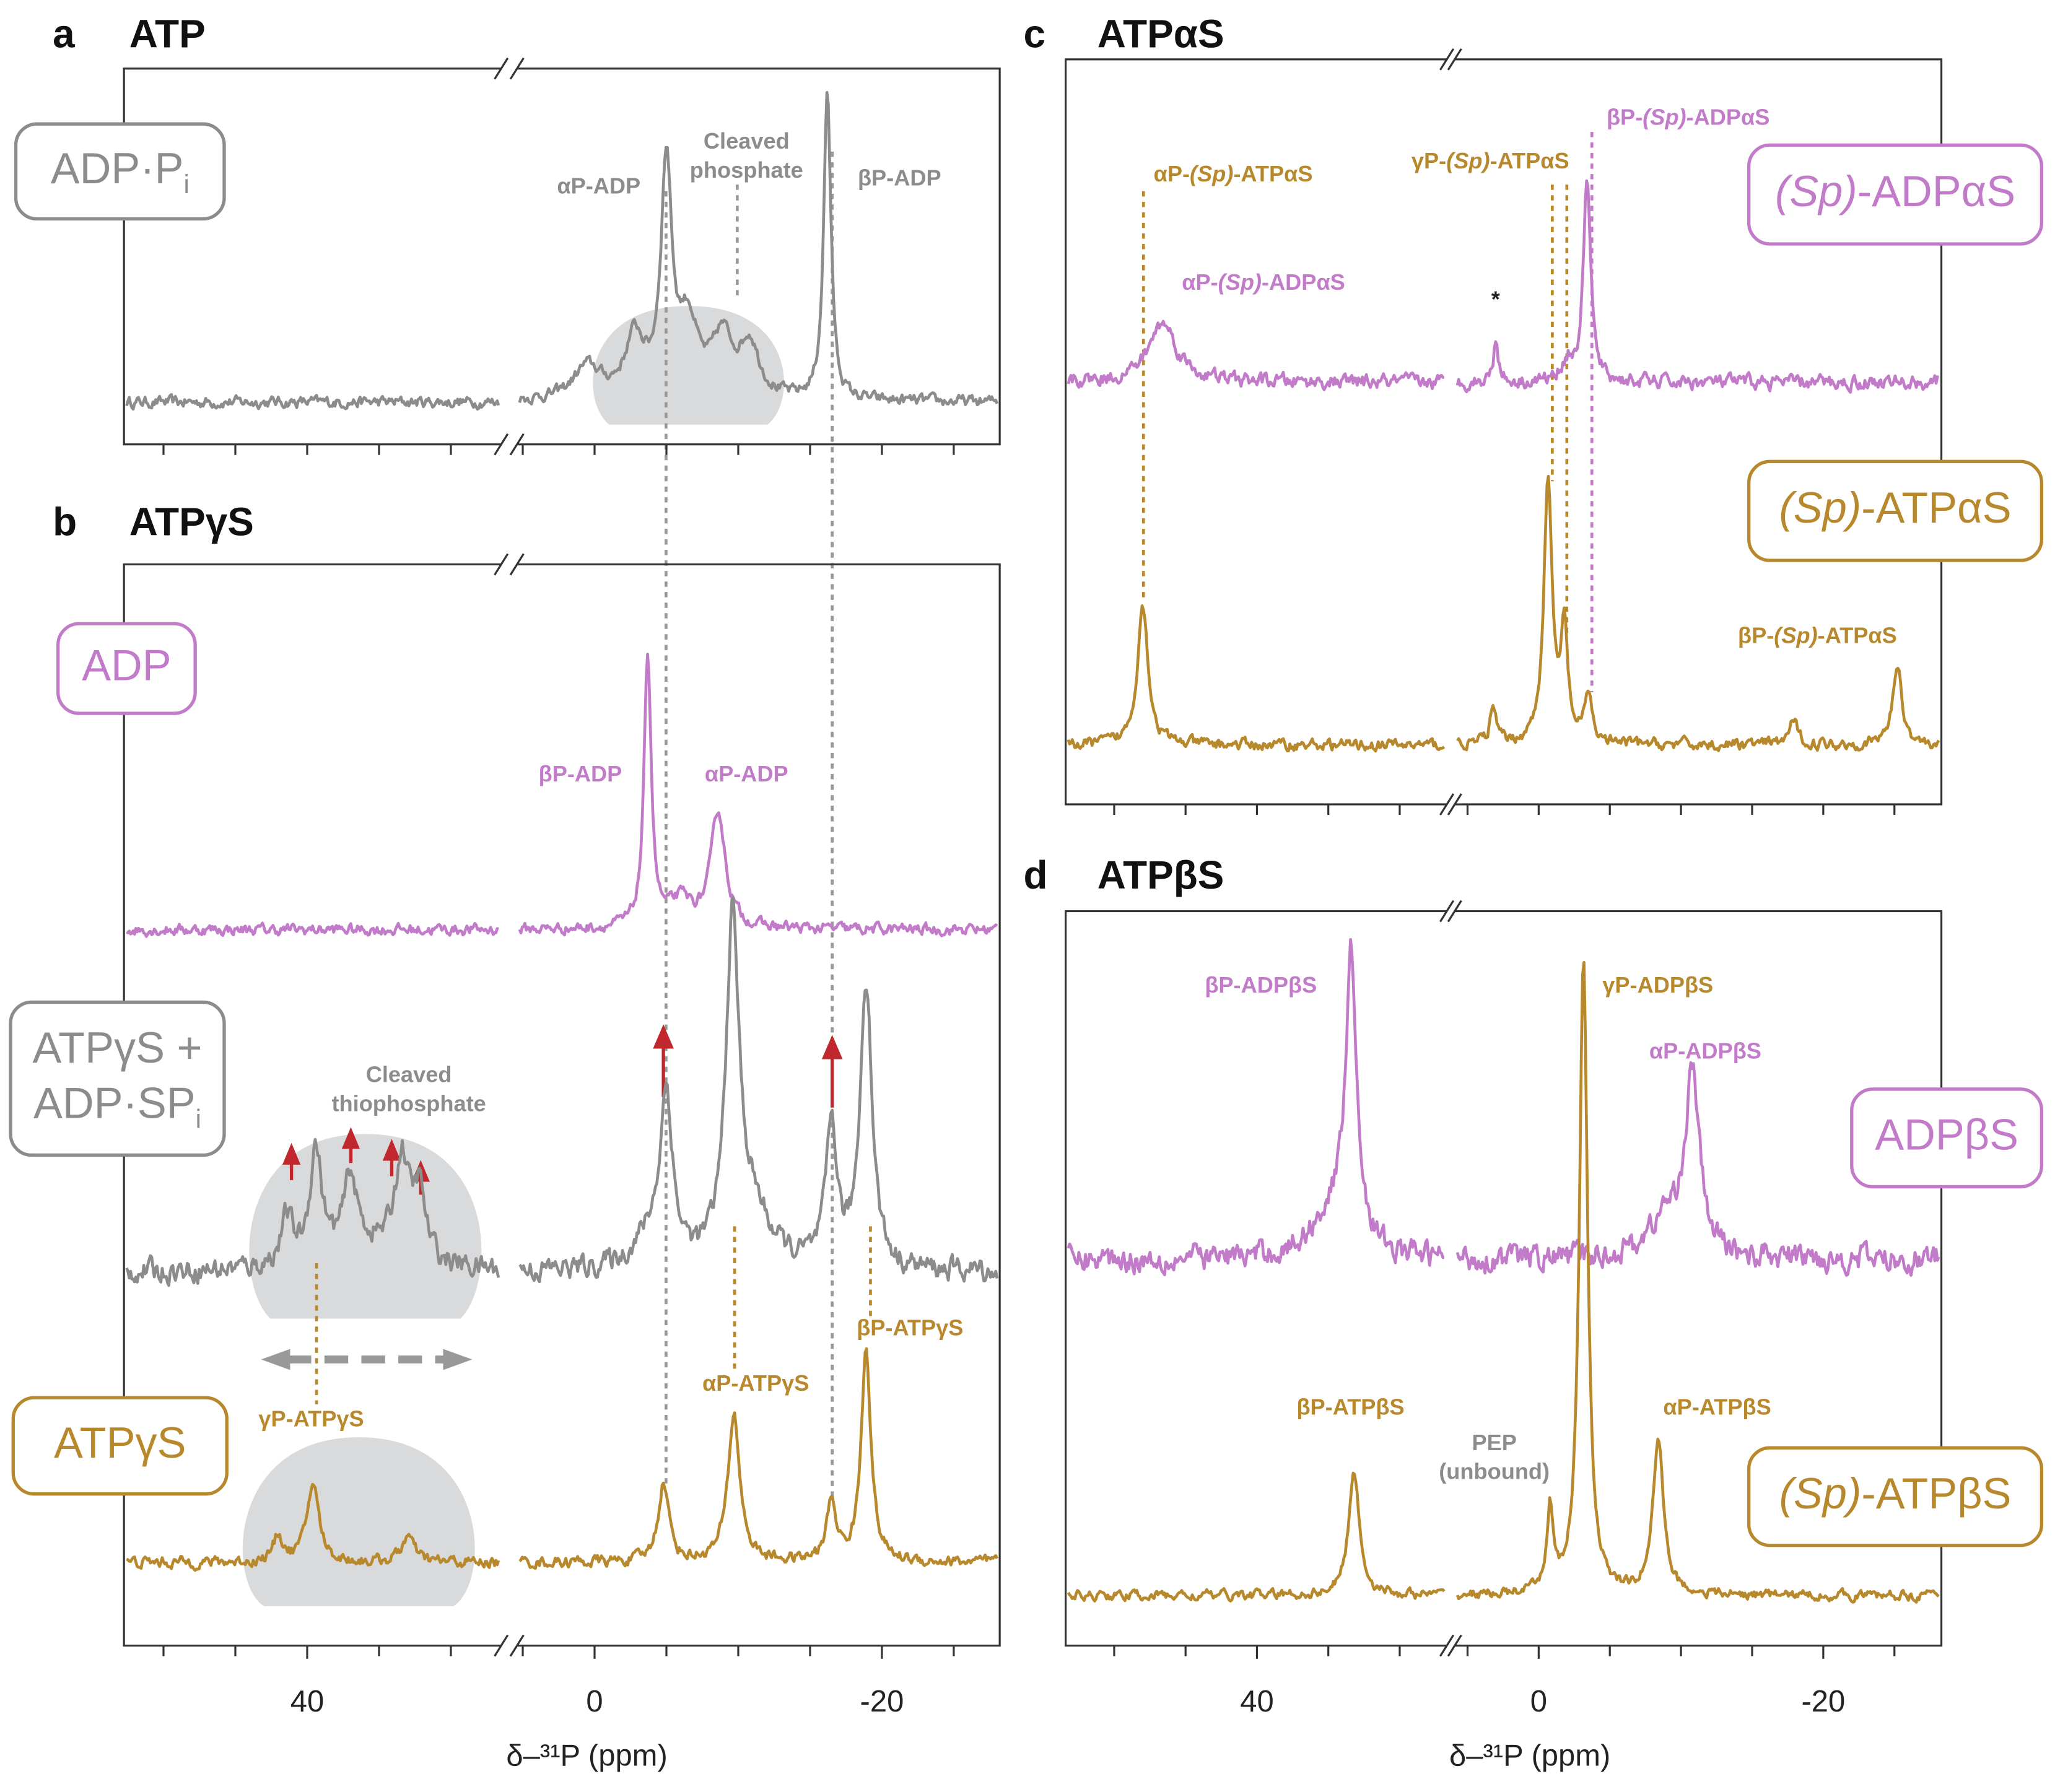 Image resolution: width=2068 pixels, height=1792 pixels. Describe the element at coordinates (65, 521) in the screenshot. I see `panel-letter: b` at that location.